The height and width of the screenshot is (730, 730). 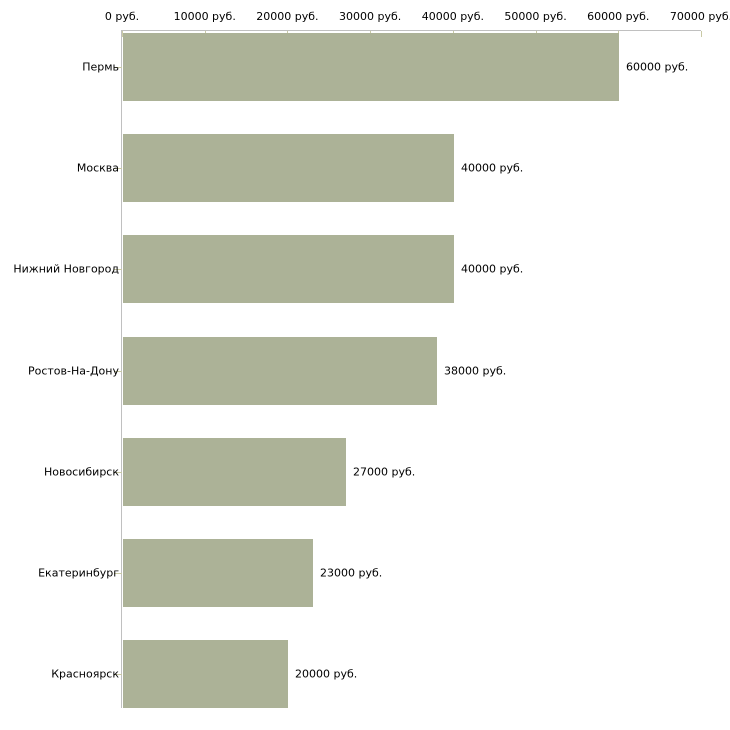 What do you see at coordinates (287, 16) in the screenshot?
I see `x-tick-label: 20000 руб.` at bounding box center [287, 16].